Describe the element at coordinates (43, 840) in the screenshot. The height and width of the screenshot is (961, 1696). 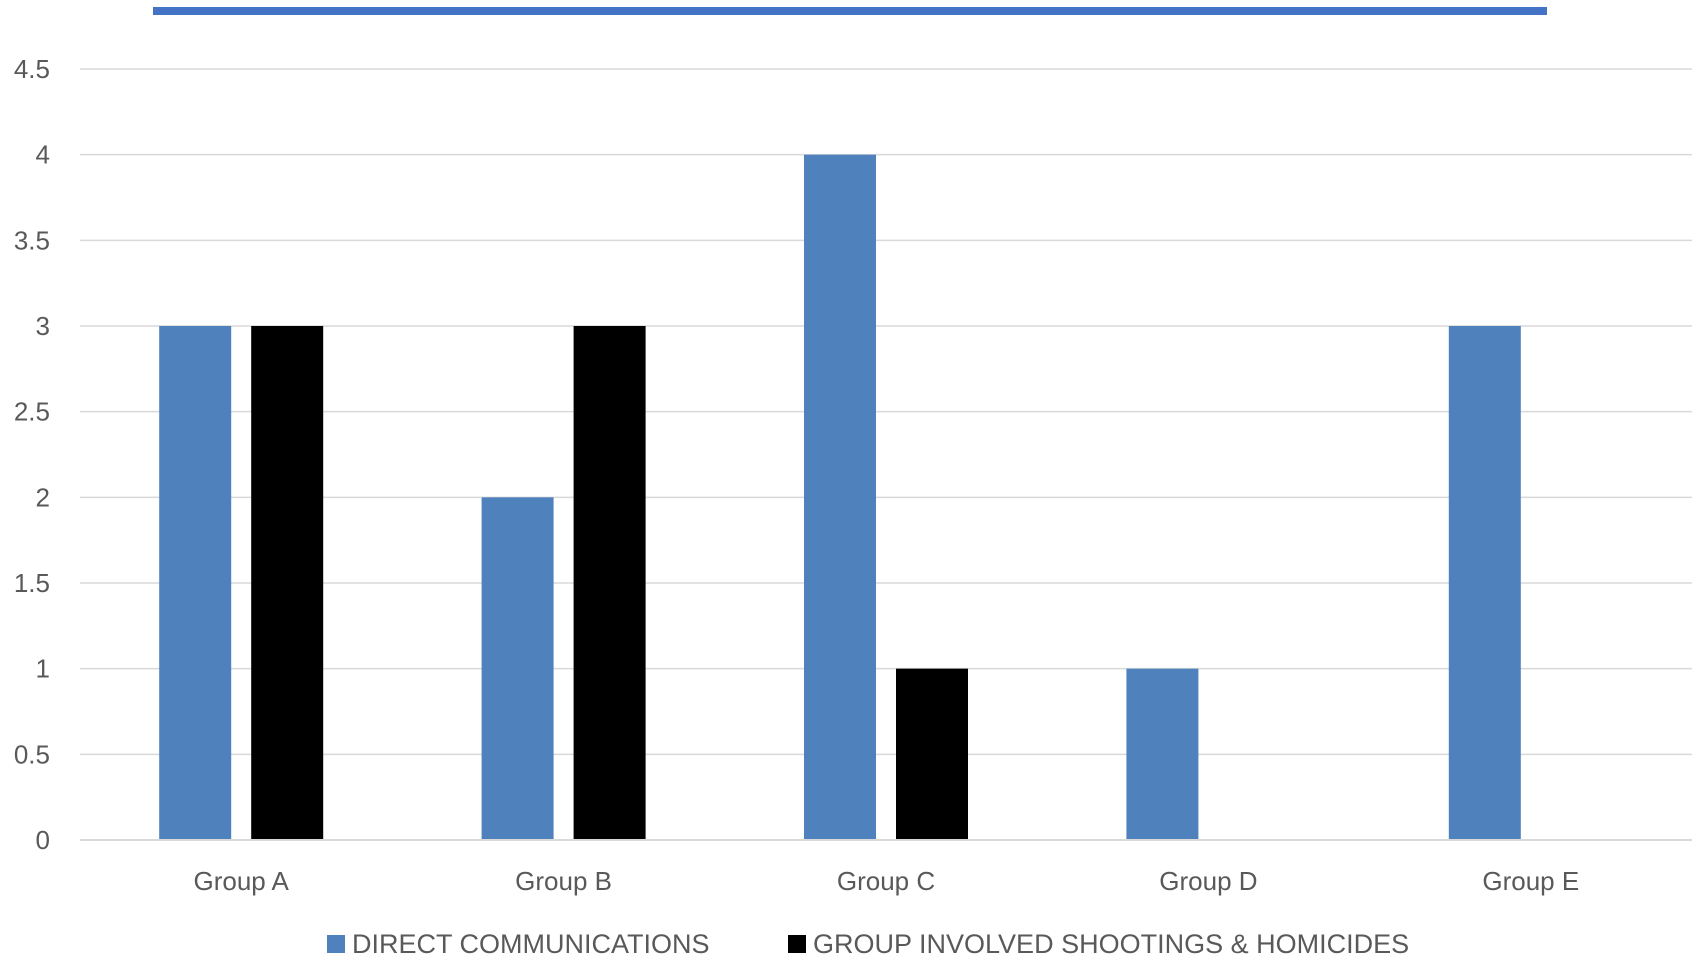
I see `y-tick-label: 0` at that location.